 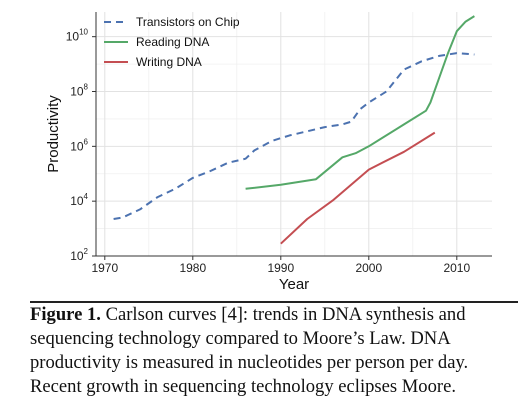 I want to click on x-tick-label: 1970, so click(x=104, y=268).